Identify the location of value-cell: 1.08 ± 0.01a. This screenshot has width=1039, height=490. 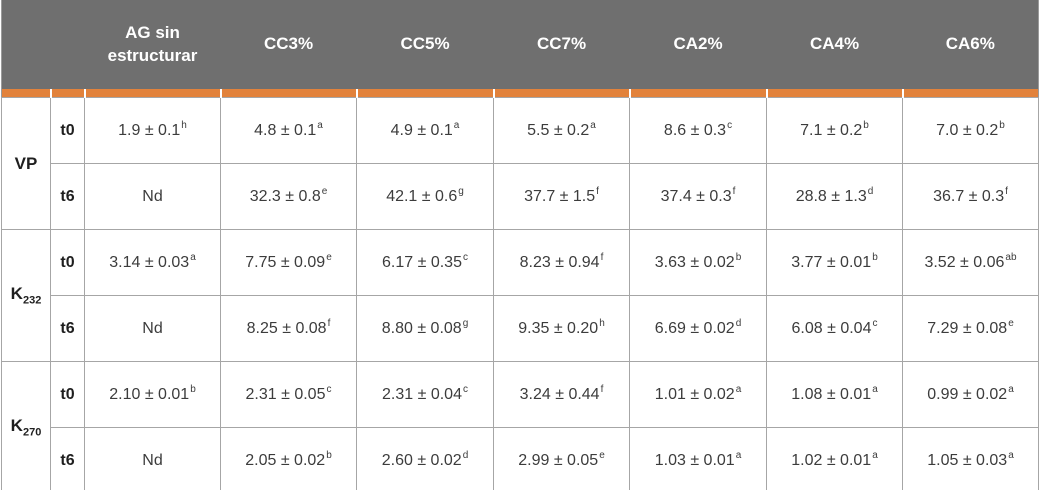
(834, 394).